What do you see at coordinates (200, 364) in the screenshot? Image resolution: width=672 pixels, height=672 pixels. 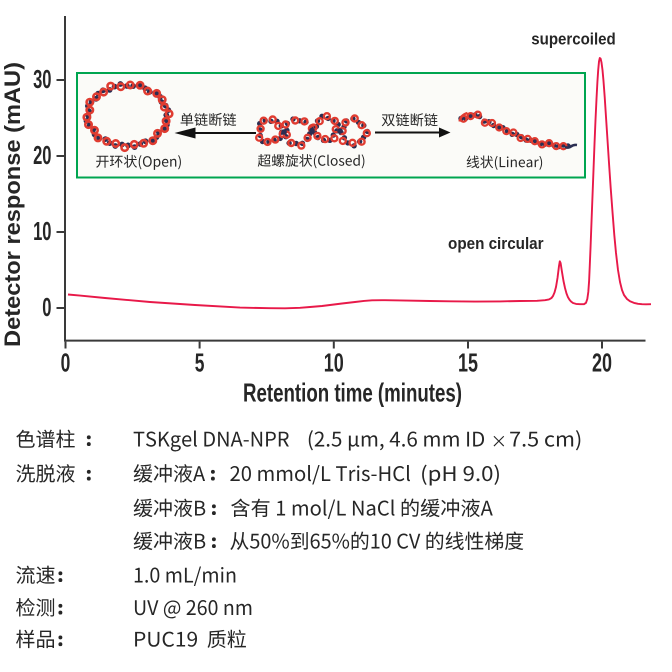 I see `svg-text: 5` at bounding box center [200, 364].